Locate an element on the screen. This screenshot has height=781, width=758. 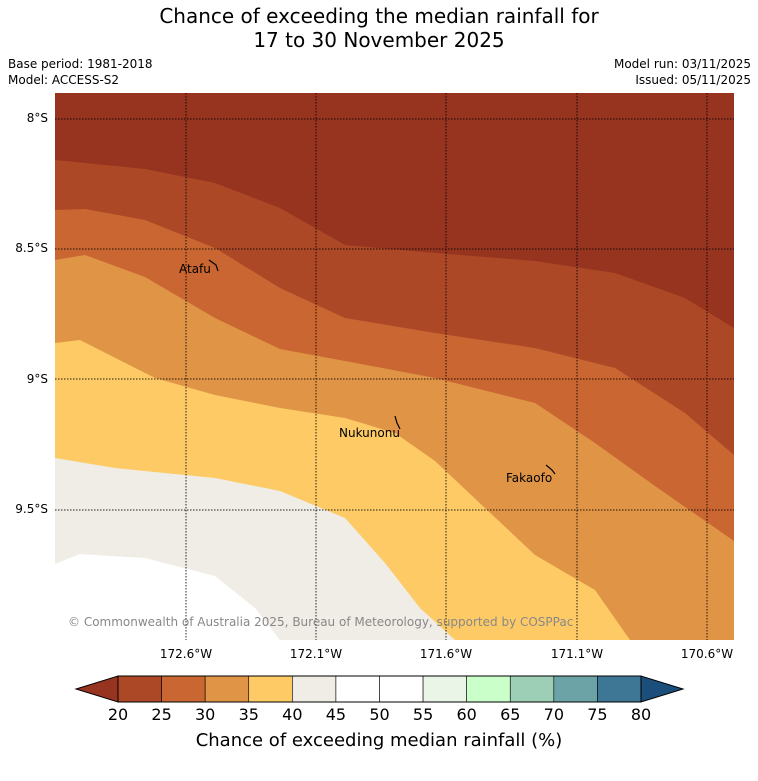
colorbar-tick-label: 70 is located at coordinates (553, 714).